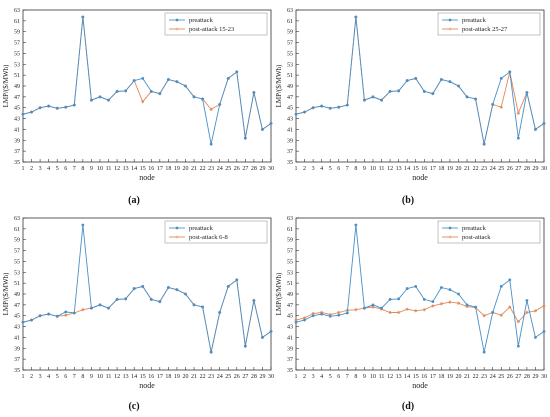 The height and width of the screenshot is (417, 550). What do you see at coordinates (17, 349) in the screenshot?
I see `y-tick-label: 39` at bounding box center [17, 349].